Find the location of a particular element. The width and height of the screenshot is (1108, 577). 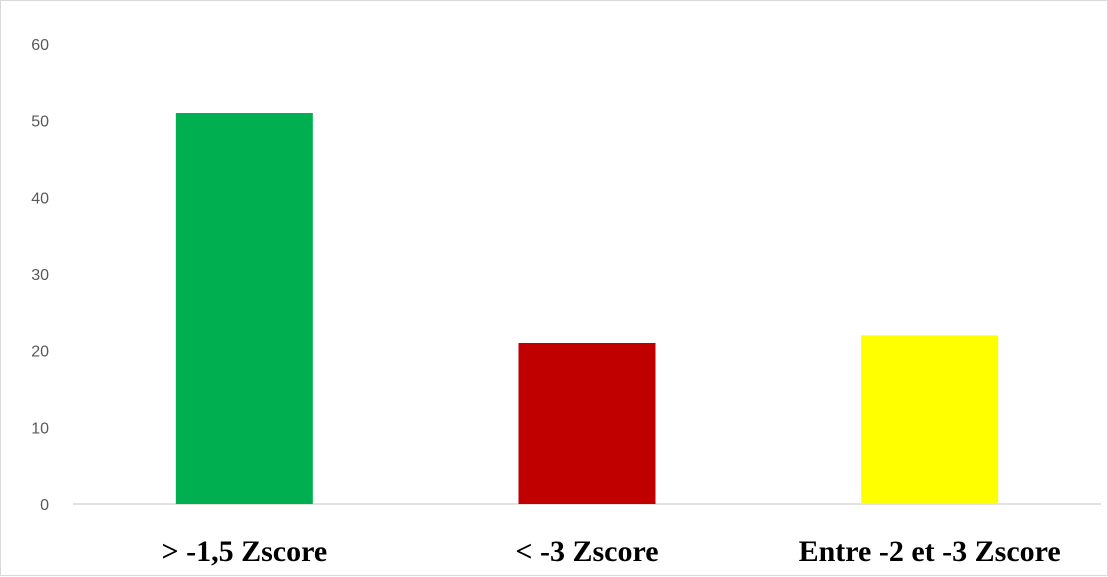

x-tick-label: < -3 Zscore is located at coordinates (586, 551).